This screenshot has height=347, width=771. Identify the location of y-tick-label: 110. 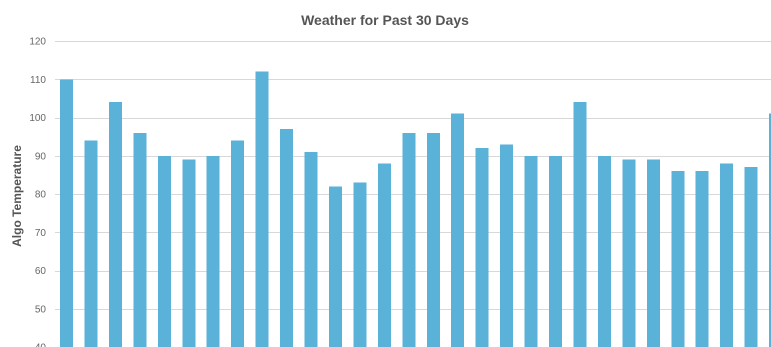
(38, 80).